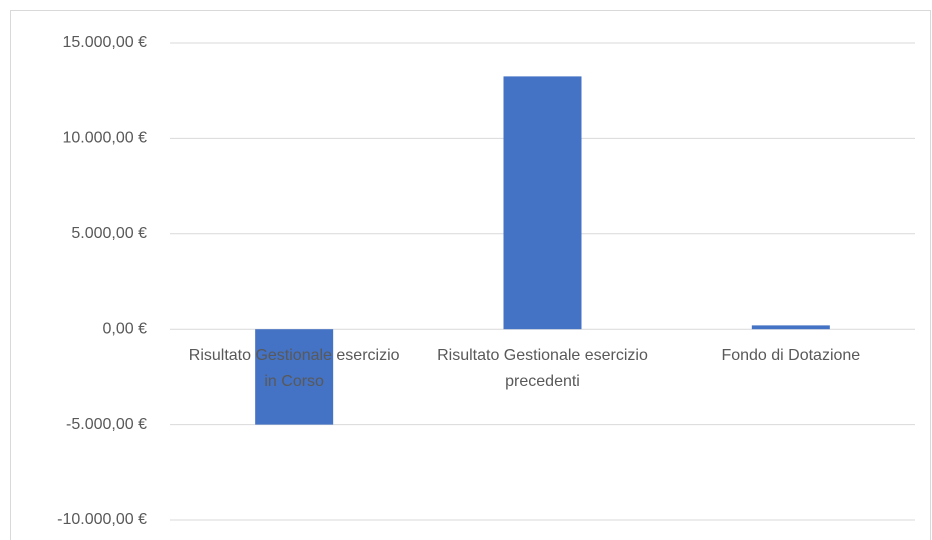 The width and height of the screenshot is (932, 540). I want to click on y-tick-label: 0,00 €, so click(125, 328).